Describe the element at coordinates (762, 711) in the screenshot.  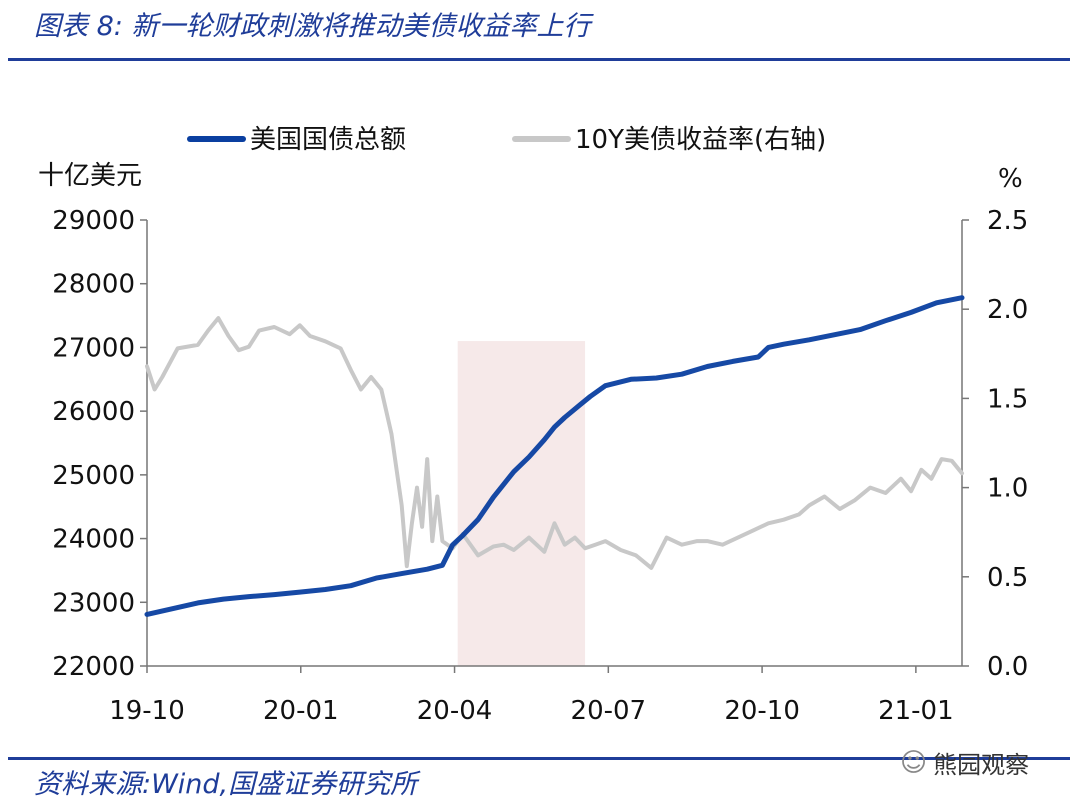
I see `x-tick-label: 20-10` at that location.